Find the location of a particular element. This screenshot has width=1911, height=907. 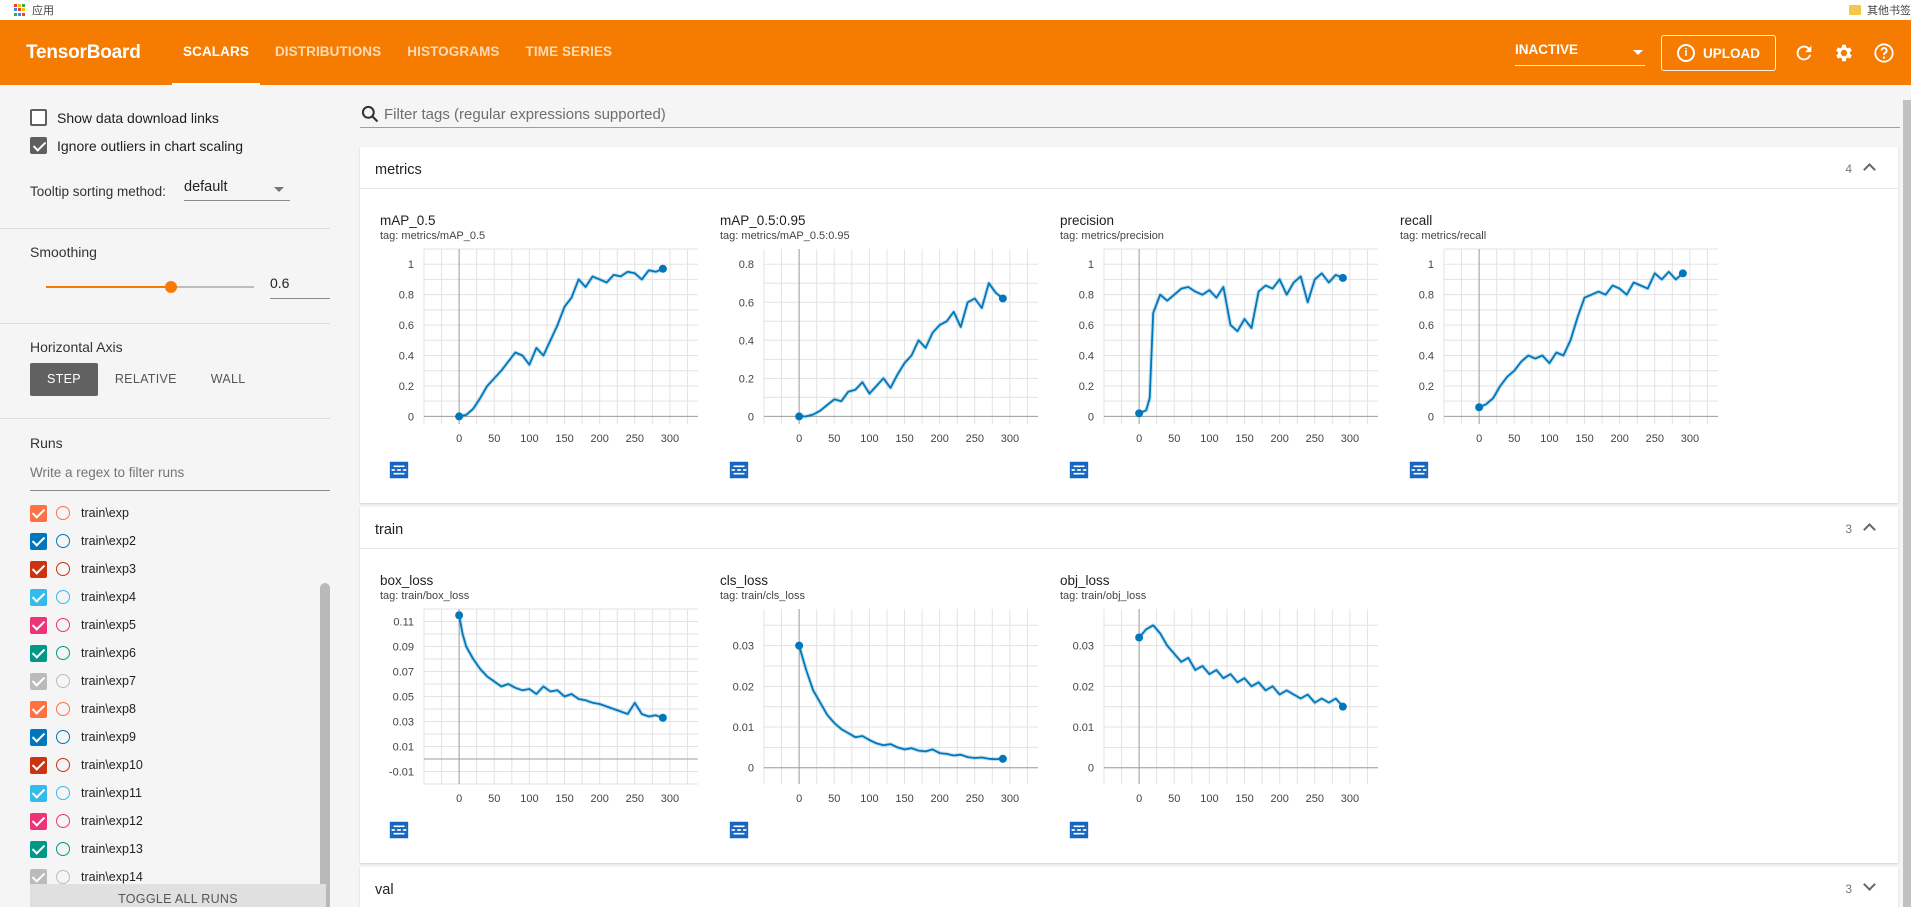

inactive-plugins-select: INACTIVE is located at coordinates (1580, 54).